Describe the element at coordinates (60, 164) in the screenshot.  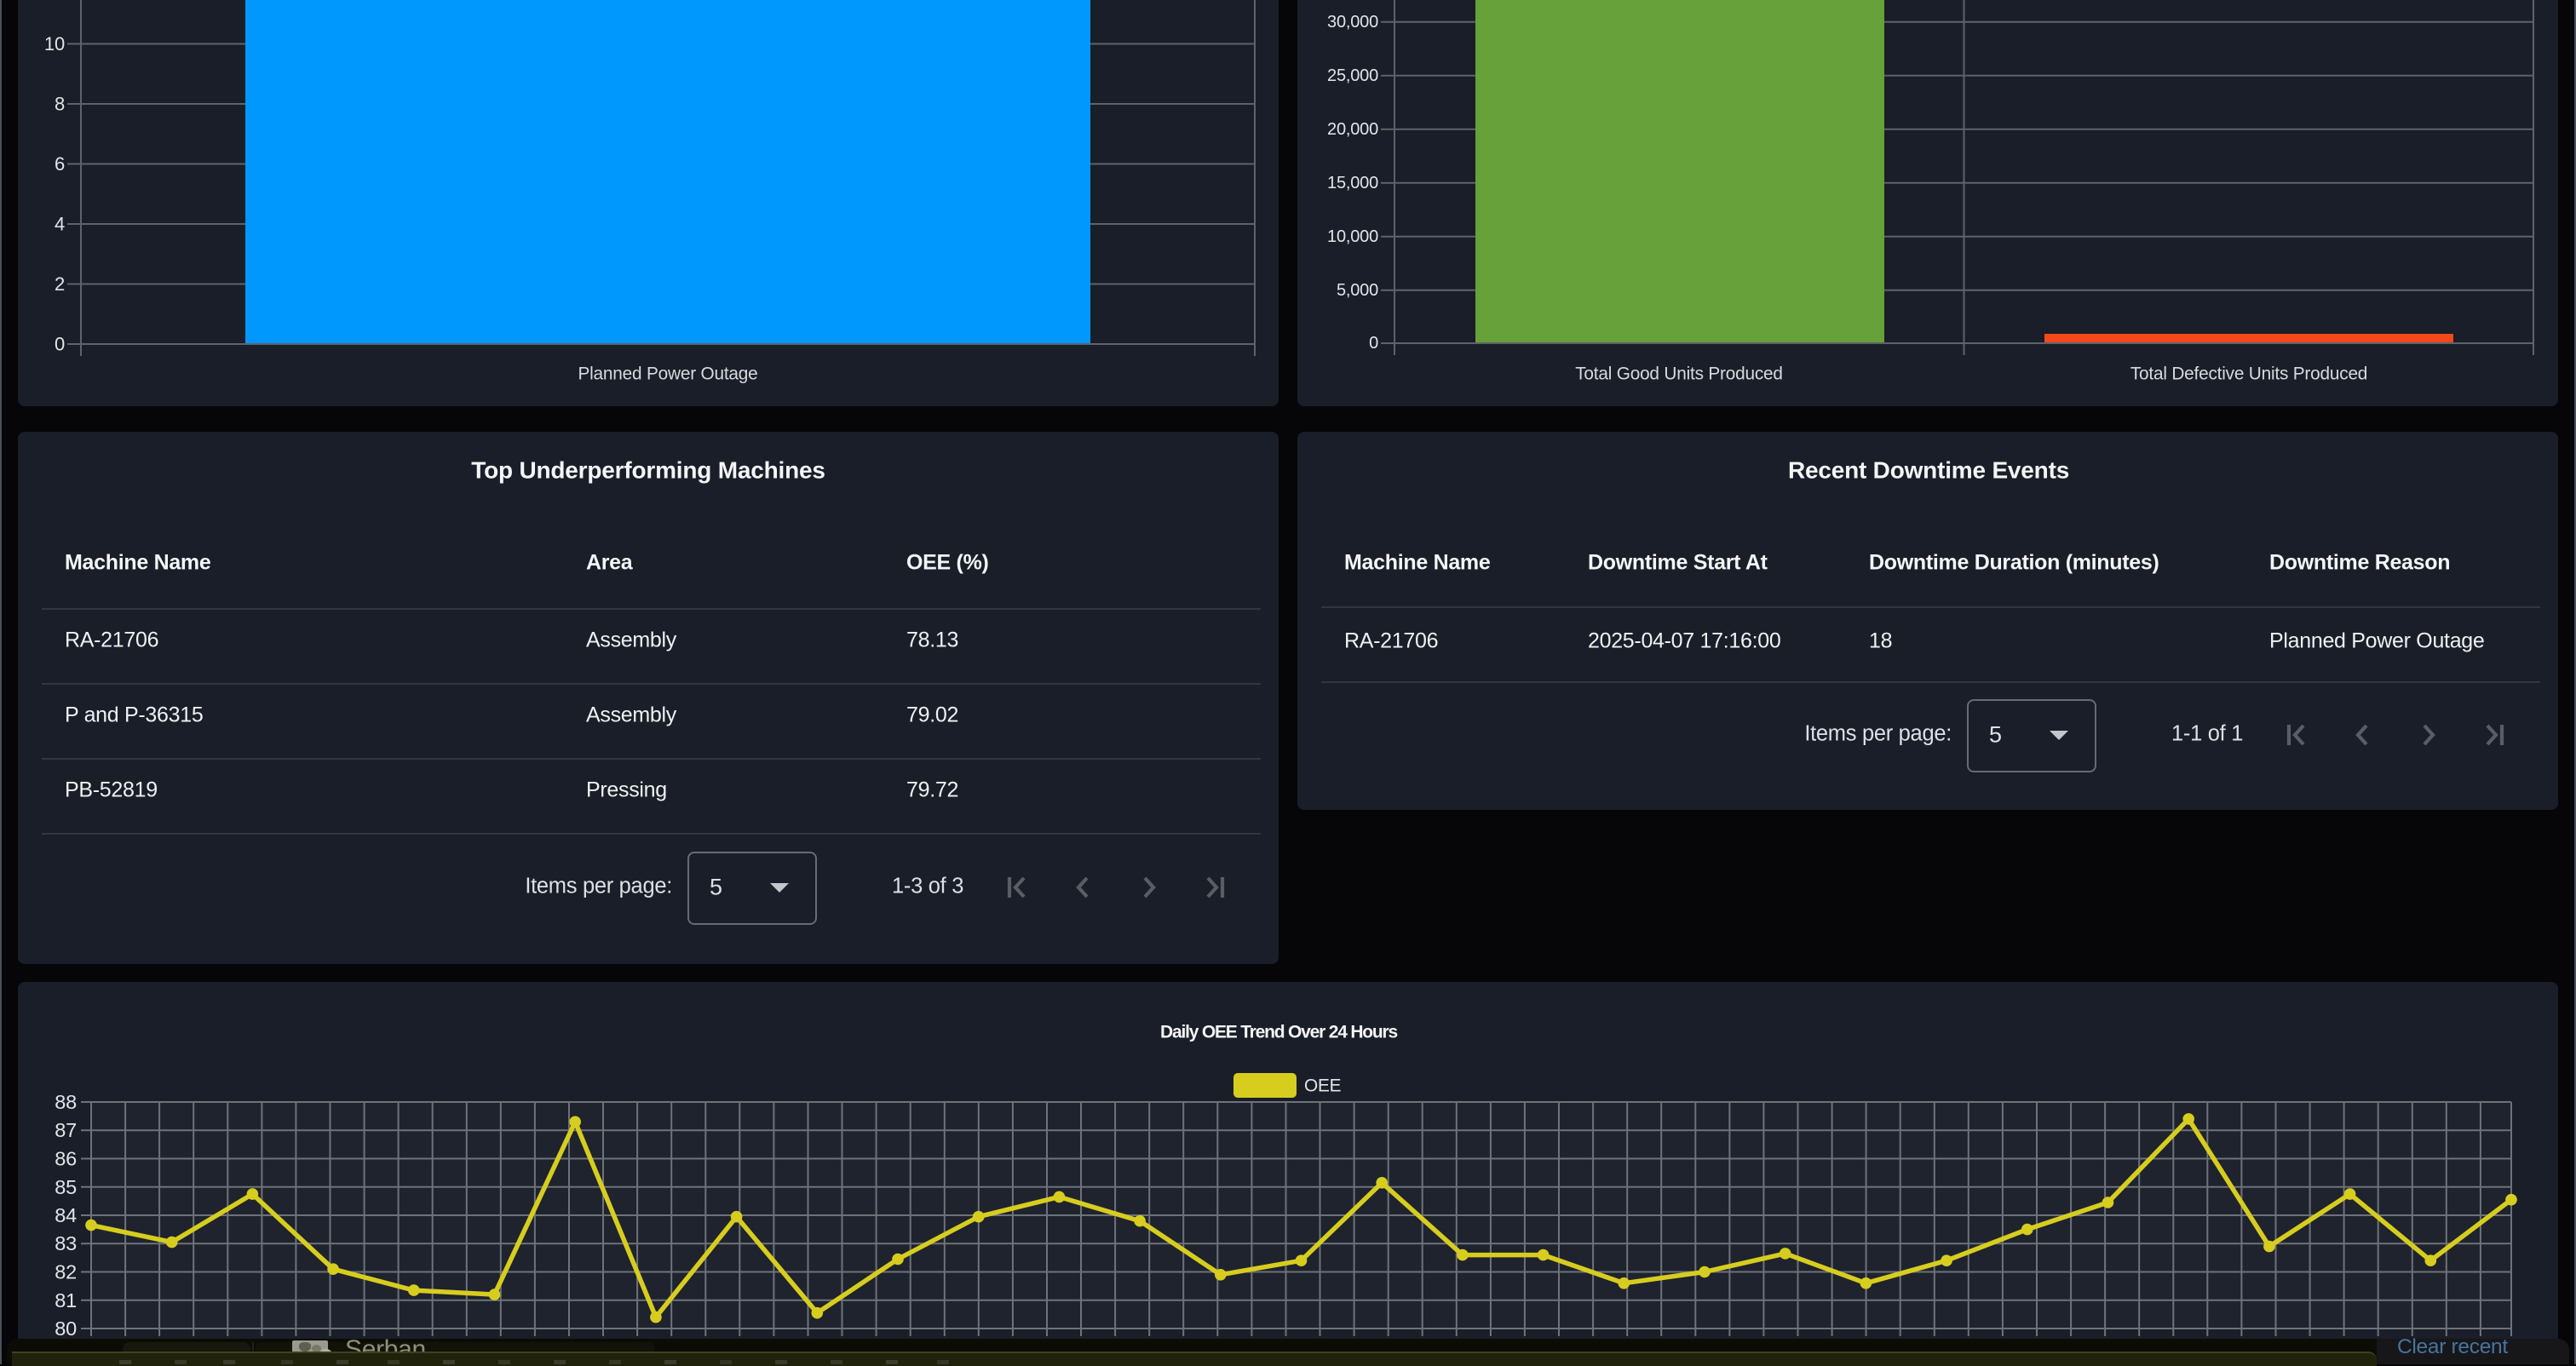
I see `svg-text: 6` at that location.